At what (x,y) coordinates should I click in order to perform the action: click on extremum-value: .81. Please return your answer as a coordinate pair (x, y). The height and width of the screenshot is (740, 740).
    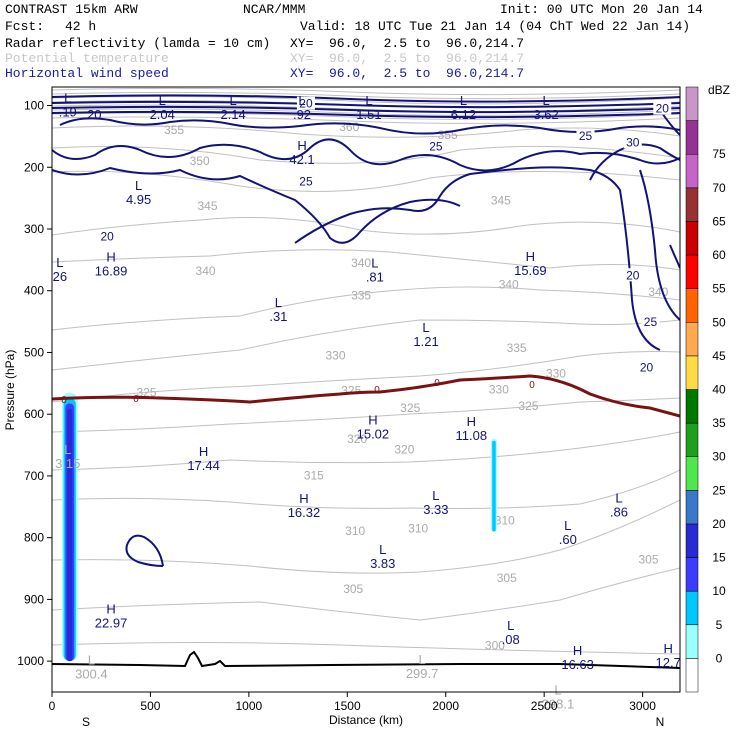
    Looking at the image, I should click on (375, 277).